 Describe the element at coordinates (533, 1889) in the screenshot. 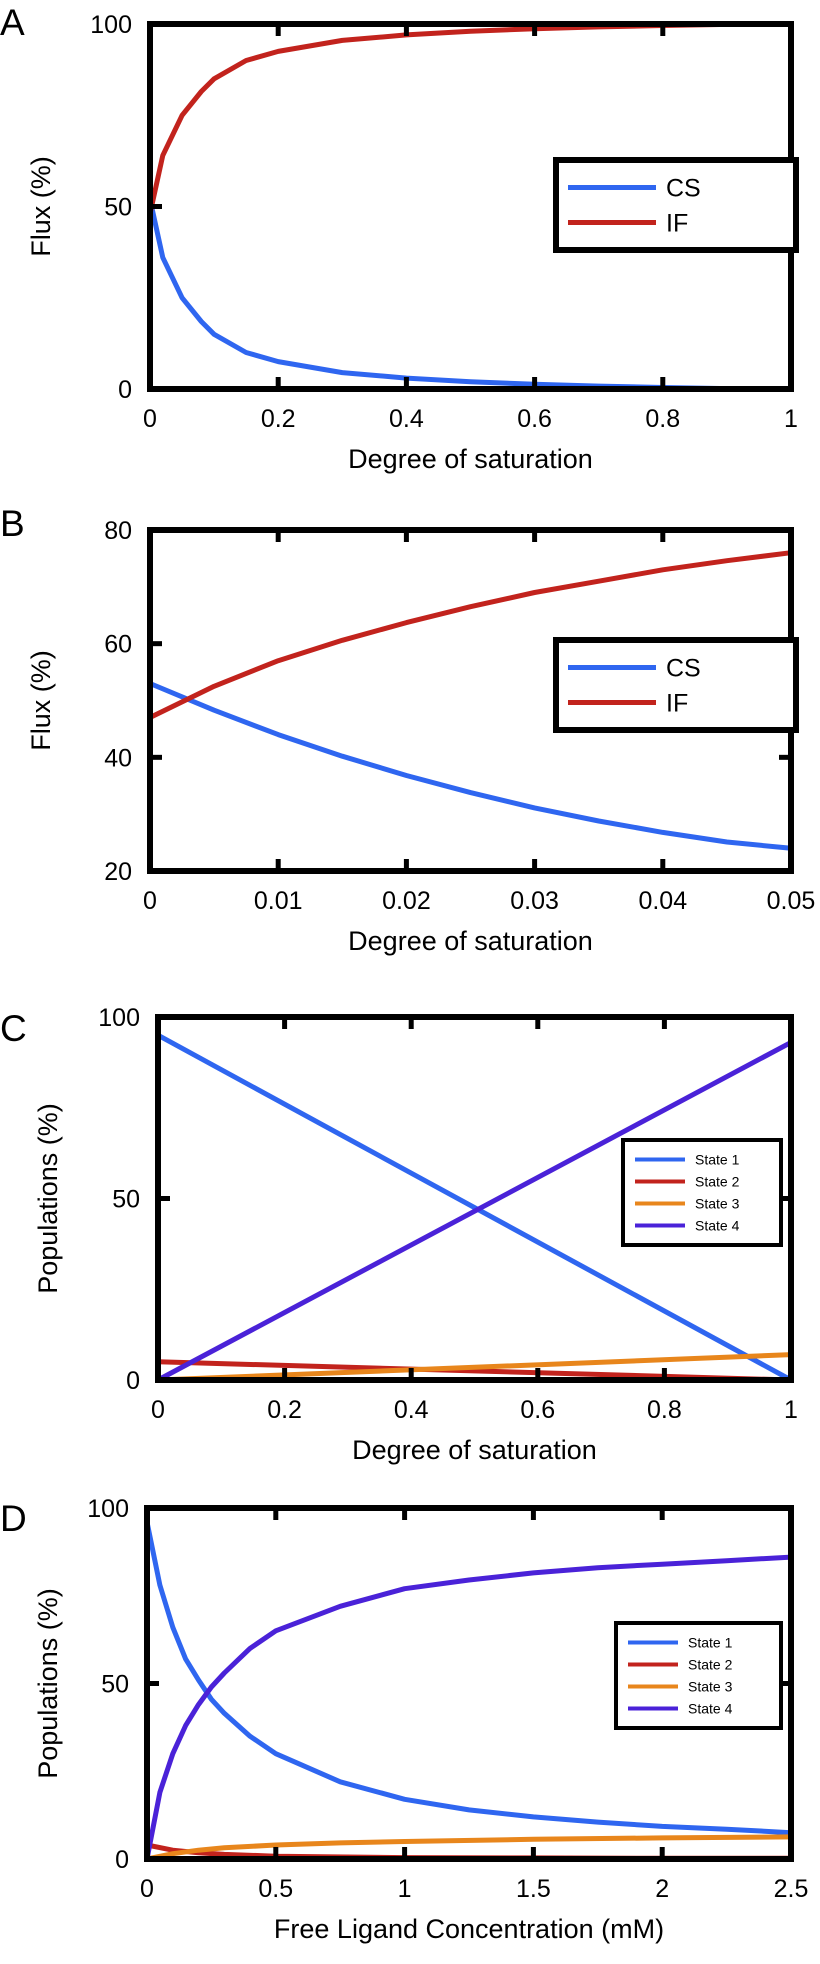

I see `x-tick-label: 1.5` at that location.